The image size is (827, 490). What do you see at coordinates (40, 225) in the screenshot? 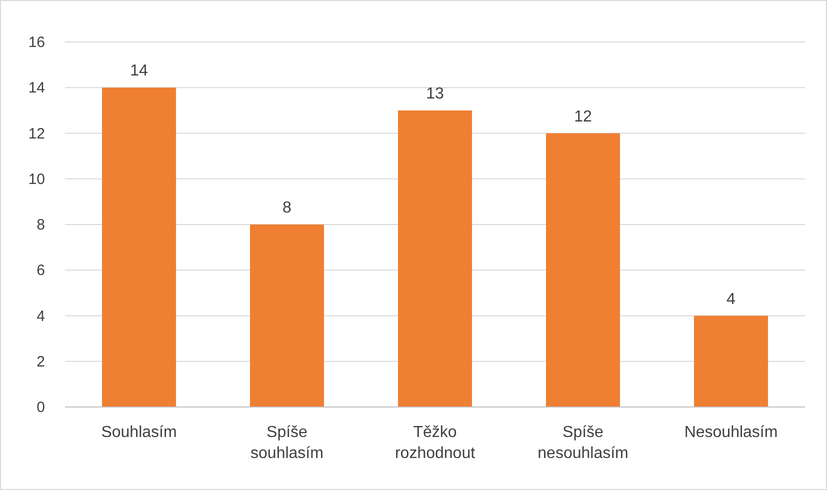
I see `y-tick-label: 8` at bounding box center [40, 225].